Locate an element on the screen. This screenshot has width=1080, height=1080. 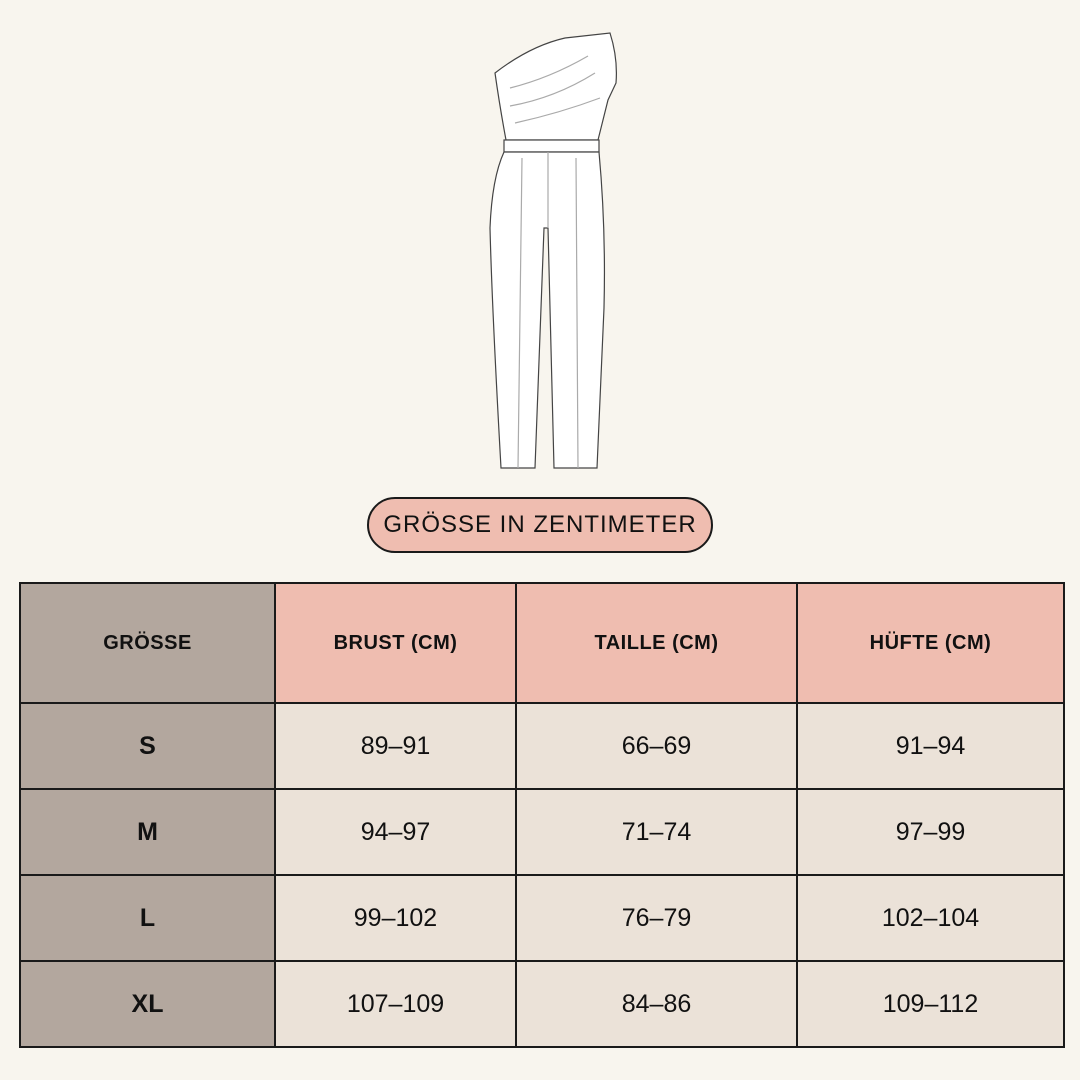
table-row: M 94–97 71–74 97–99 is located at coordinates (542, 832).